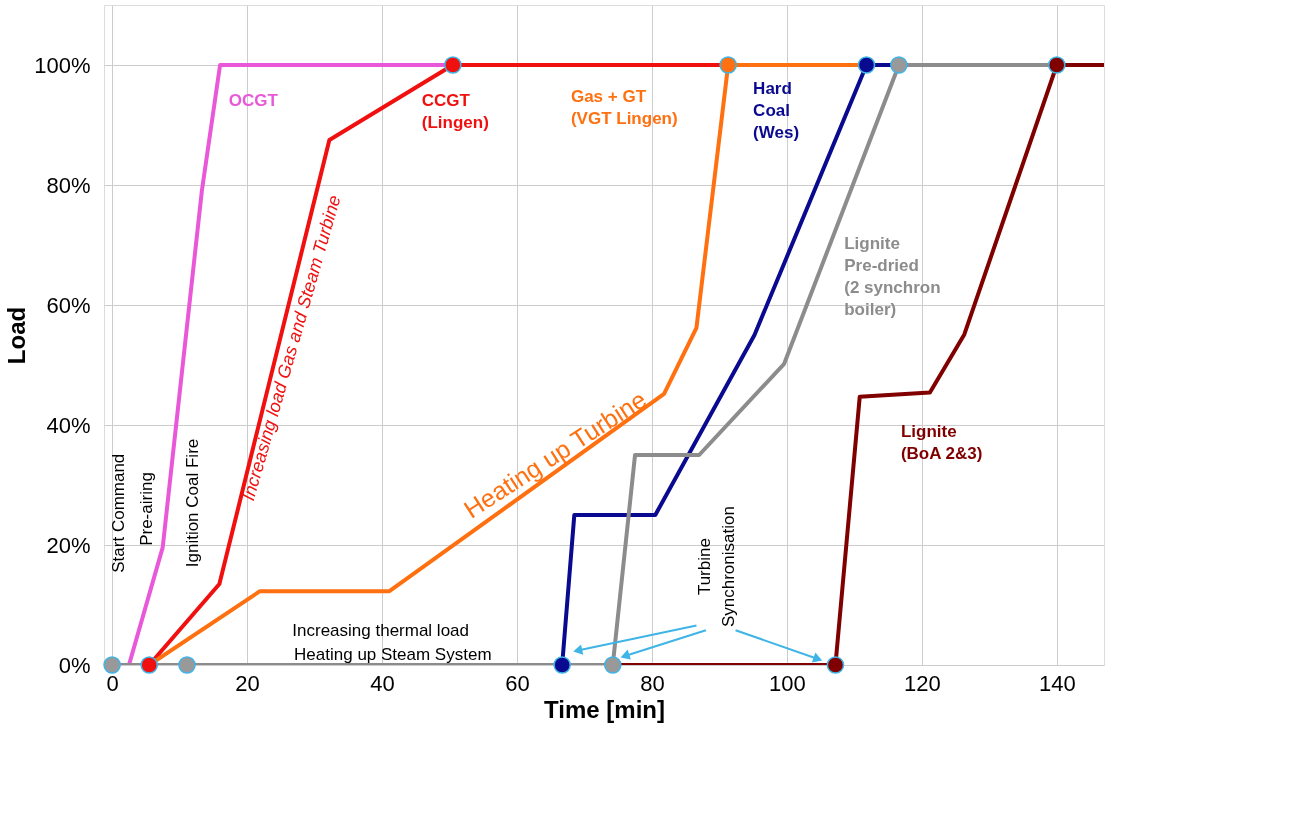 The image size is (1306, 833). I want to click on annotation: Ignition Coal Fire, so click(193, 503).